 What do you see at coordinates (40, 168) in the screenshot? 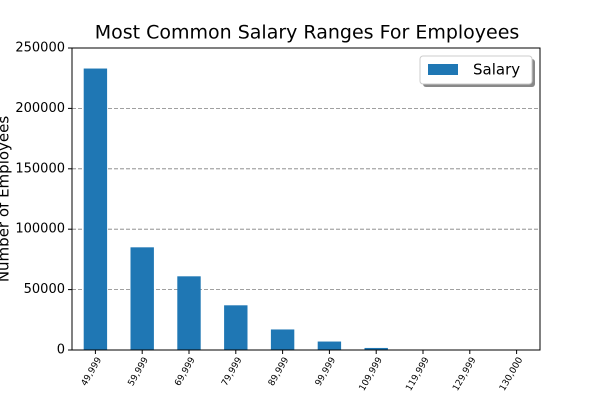
I see `y-tick-label: 150000` at bounding box center [40, 168].